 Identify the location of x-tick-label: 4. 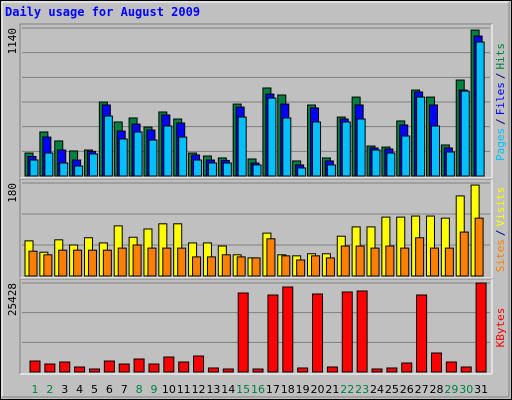
(79, 389).